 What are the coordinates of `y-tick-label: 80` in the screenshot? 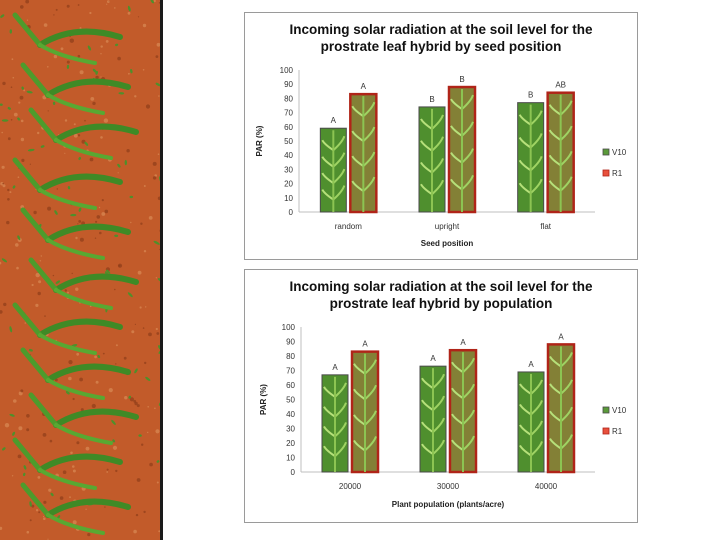 It's located at (290, 356).